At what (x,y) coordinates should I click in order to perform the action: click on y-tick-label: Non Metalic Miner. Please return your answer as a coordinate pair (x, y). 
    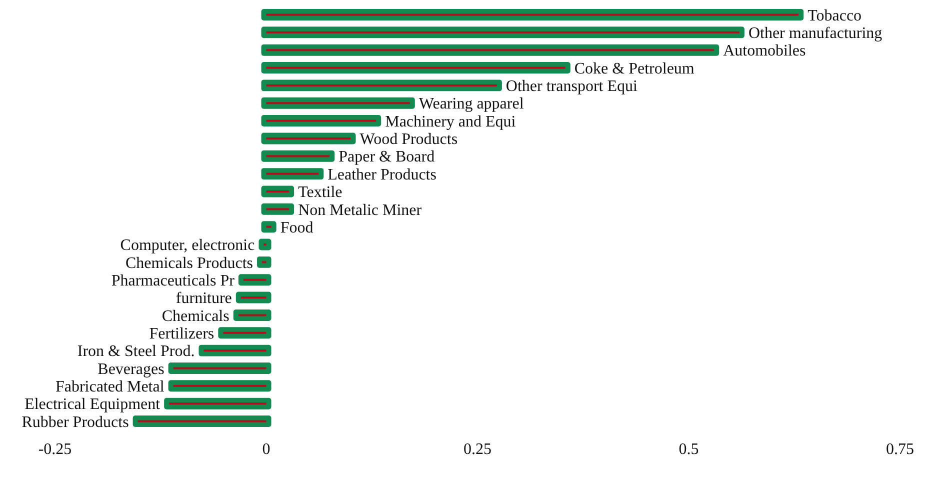
    Looking at the image, I should click on (360, 210).